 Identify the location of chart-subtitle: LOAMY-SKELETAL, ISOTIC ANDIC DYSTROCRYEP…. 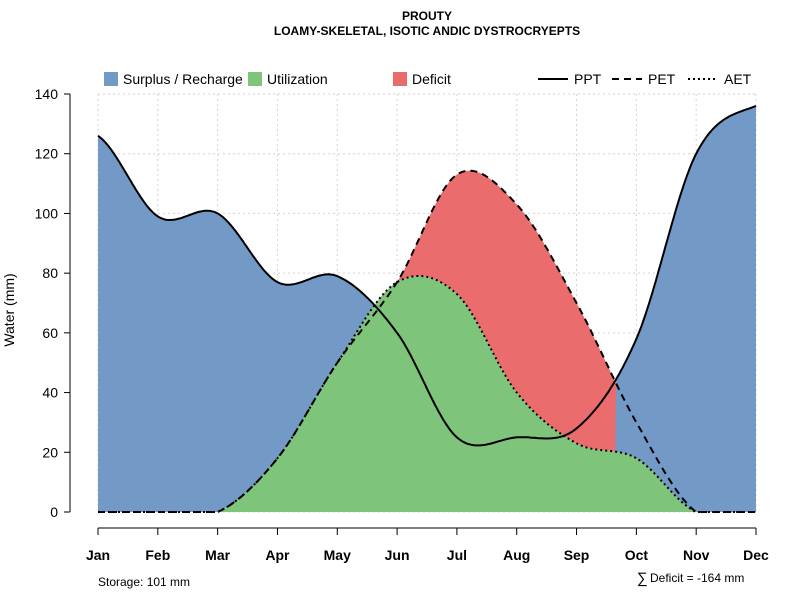
(427, 31).